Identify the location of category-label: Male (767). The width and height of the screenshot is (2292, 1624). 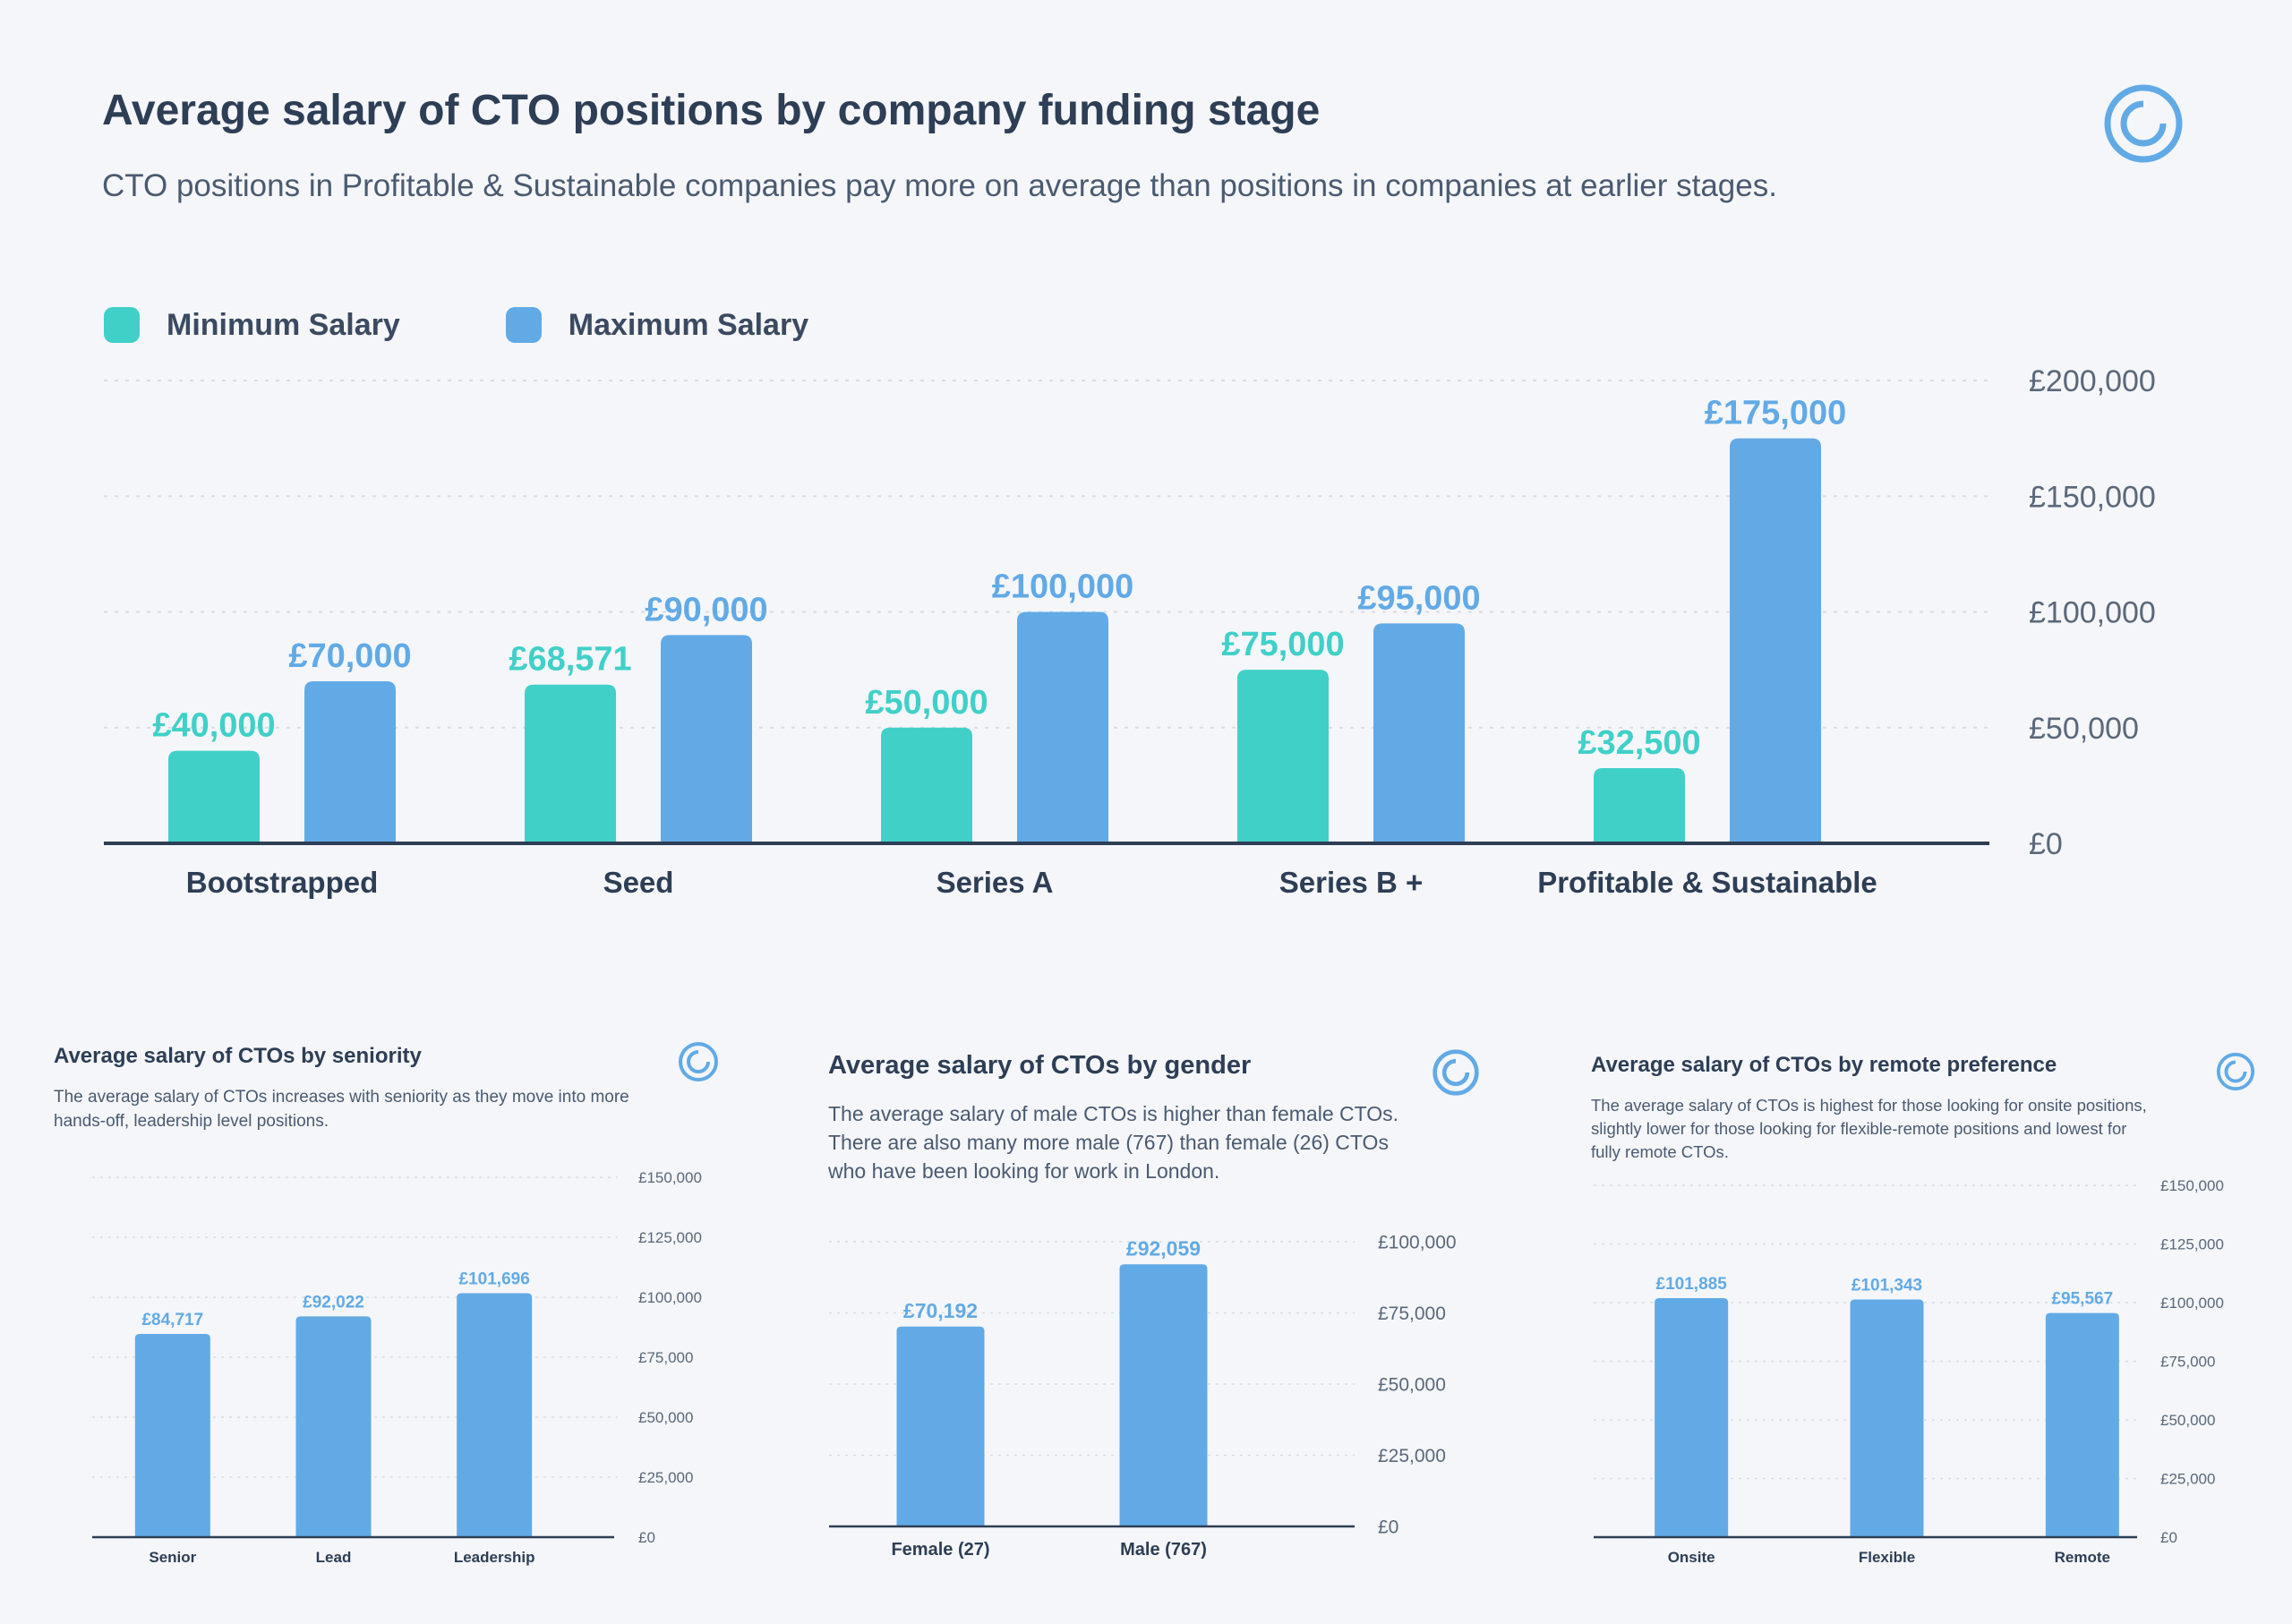
(1163, 1550).